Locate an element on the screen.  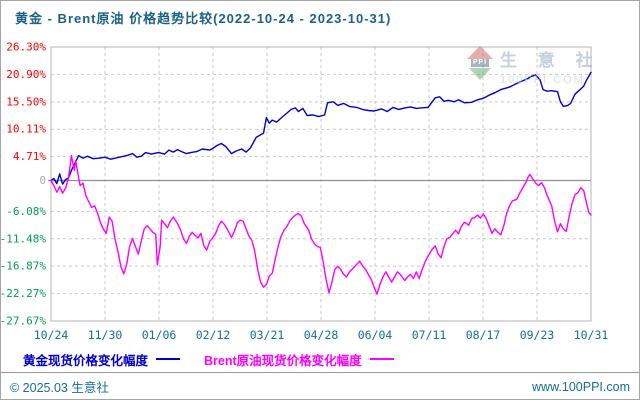
footer-bar: © 2025.03 生意社 www.100PPI.com is located at coordinates (320, 385).